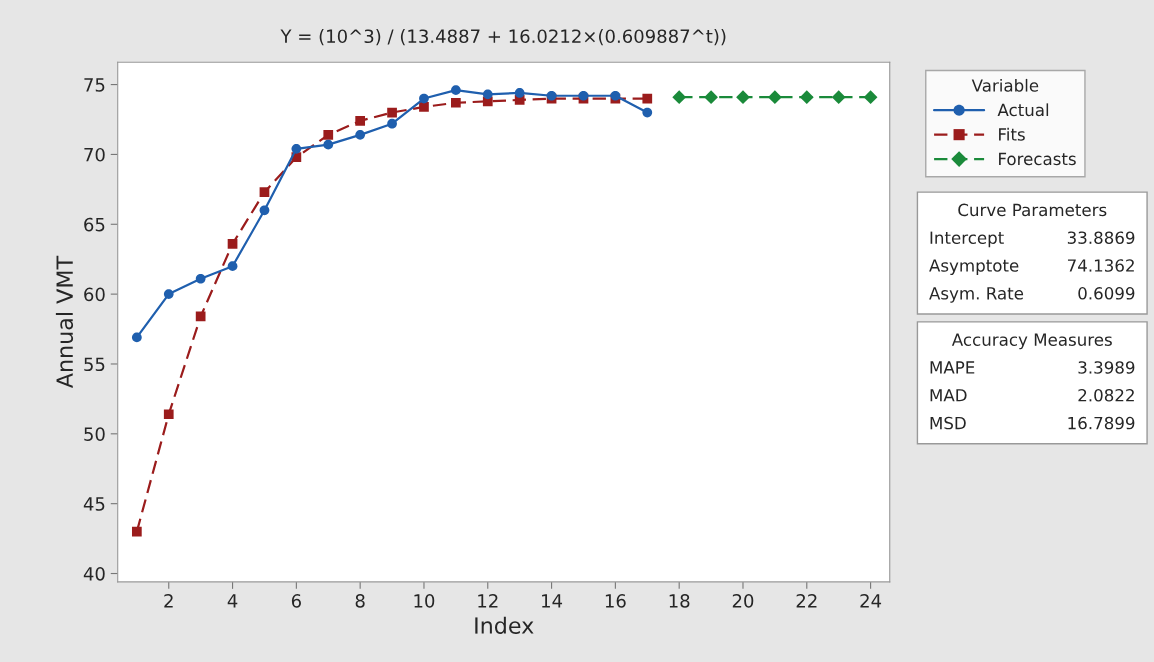 This screenshot has height=662, width=1154. What do you see at coordinates (948, 423) in the screenshot?
I see `text: MSD` at bounding box center [948, 423].